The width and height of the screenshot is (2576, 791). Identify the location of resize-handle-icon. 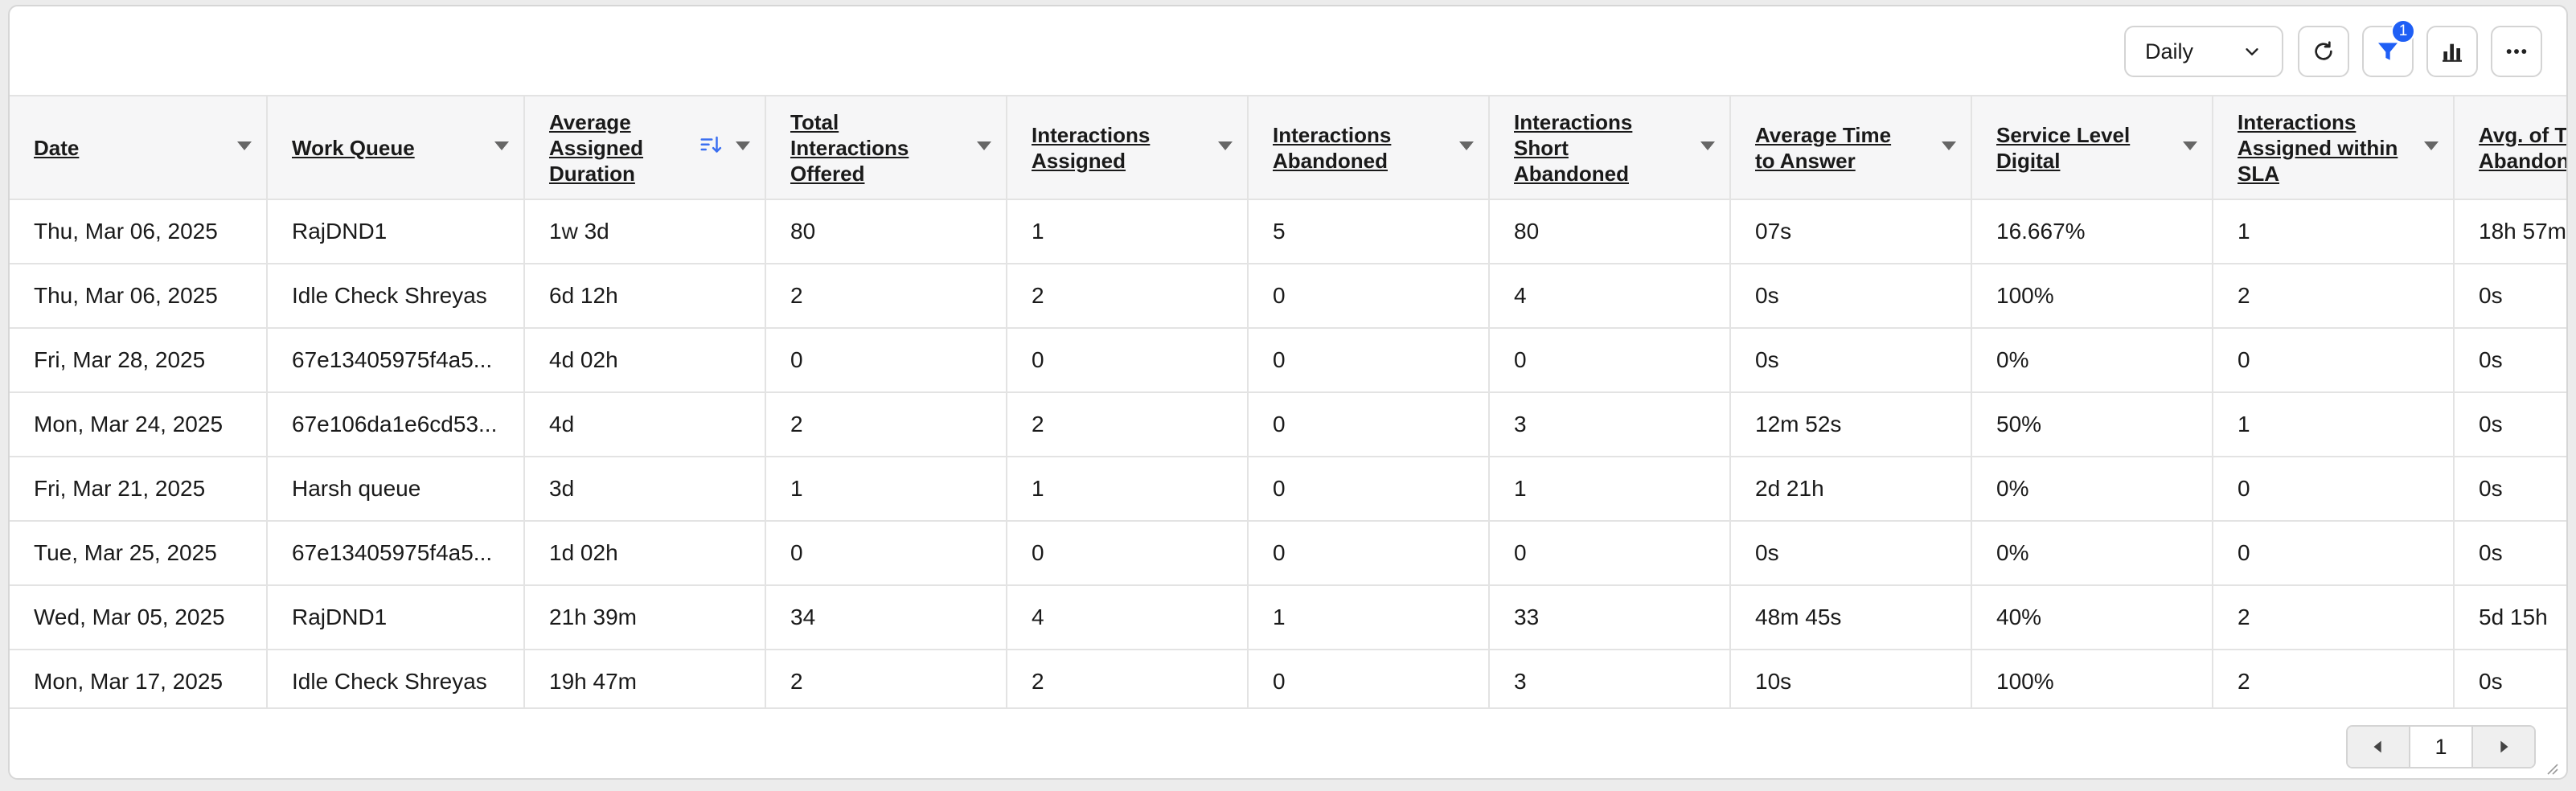
(2552, 769).